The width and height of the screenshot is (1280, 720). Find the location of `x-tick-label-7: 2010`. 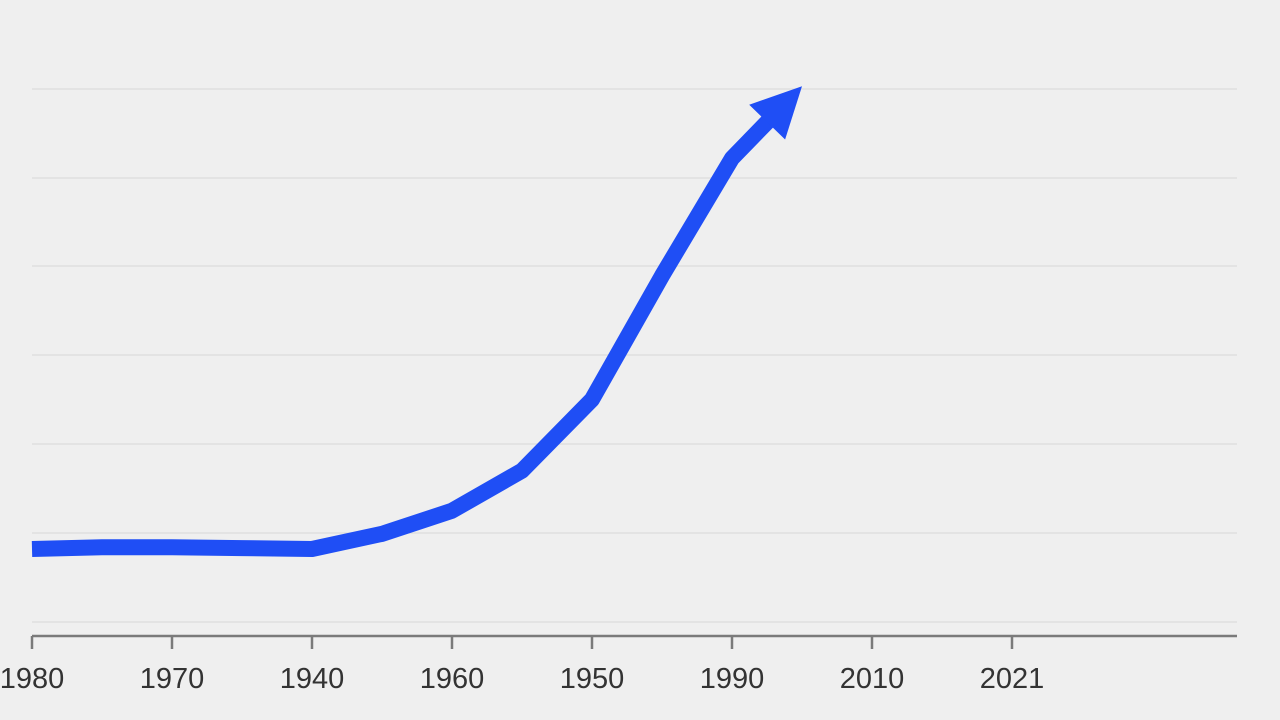

x-tick-label-7: 2010 is located at coordinates (872, 679).